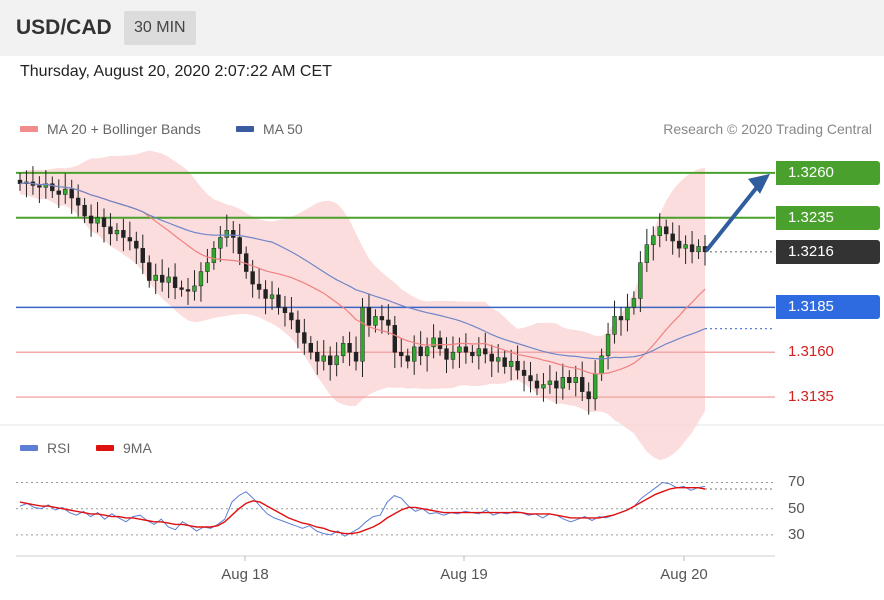 The height and width of the screenshot is (600, 884). What do you see at coordinates (828, 172) in the screenshot?
I see `level-tag-0: 1.3260` at bounding box center [828, 172].